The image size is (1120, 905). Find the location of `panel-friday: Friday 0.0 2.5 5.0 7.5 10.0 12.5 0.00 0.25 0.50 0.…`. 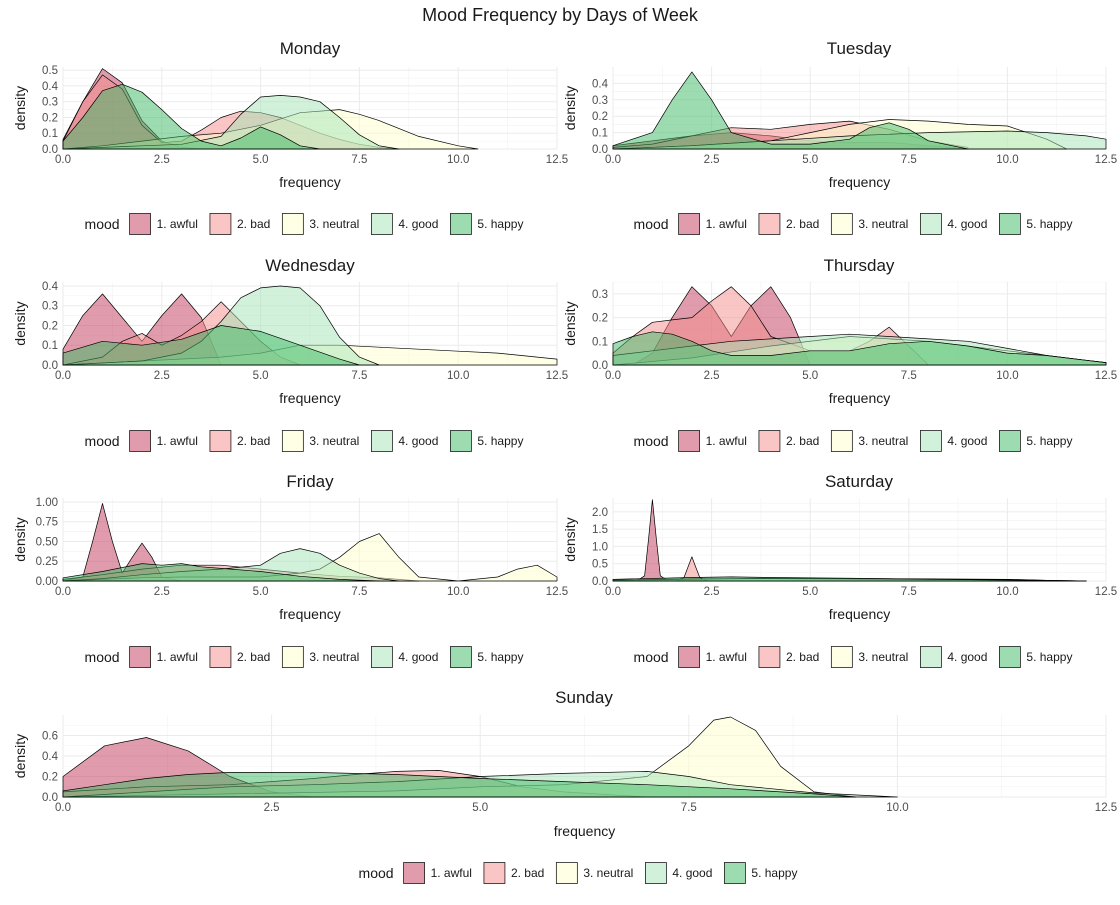

panel-friday: Friday 0.0 2.5 5.0 7.5 10.0 12.5 0.00 0.25 0.50 0.… is located at coordinates (290, 570).